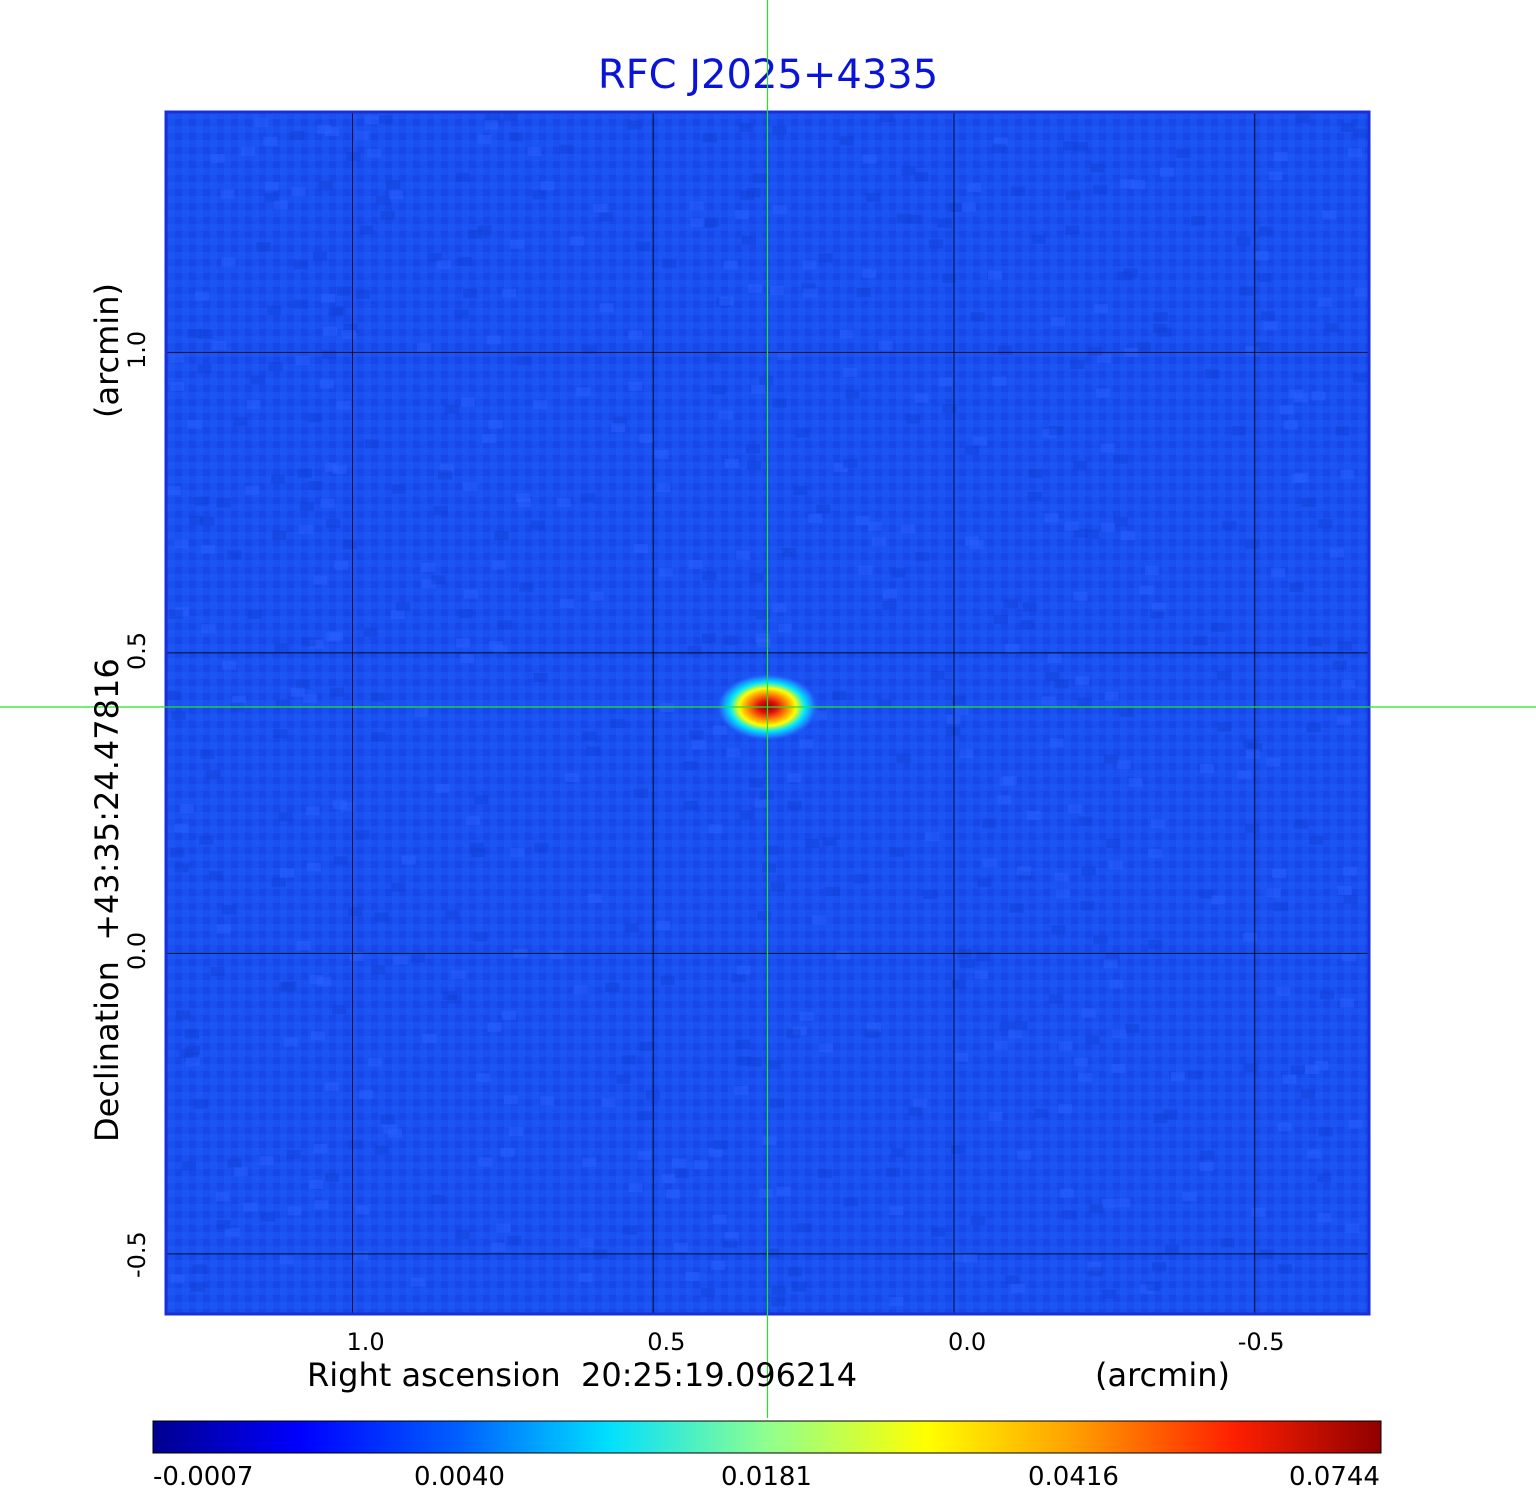 The image size is (1536, 1511). Describe the element at coordinates (137, 1254) in the screenshot. I see `y-tick-label: -0.5` at that location.